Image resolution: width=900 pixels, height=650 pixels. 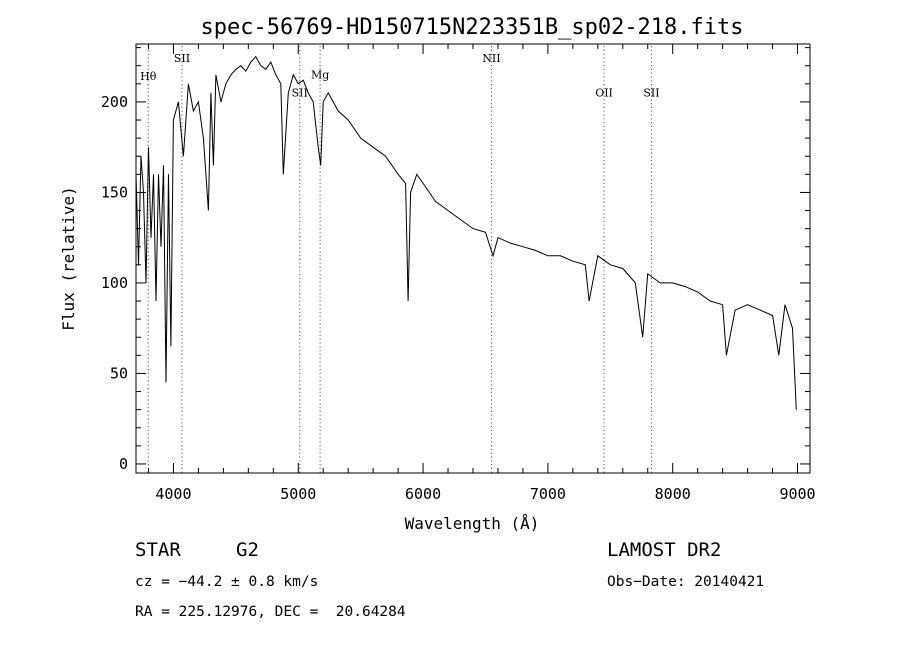 I want to click on x-tick-label-2: 6000, so click(x=423, y=494).